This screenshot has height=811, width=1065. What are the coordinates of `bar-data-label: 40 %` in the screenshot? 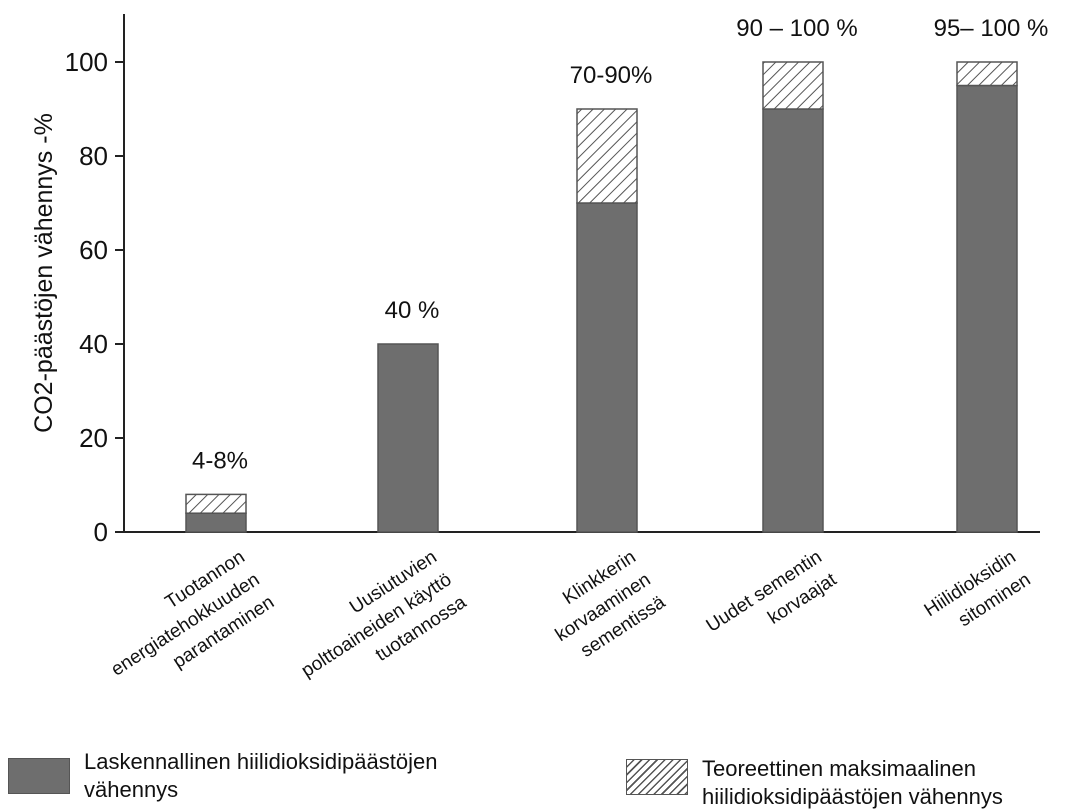 It's located at (412, 310).